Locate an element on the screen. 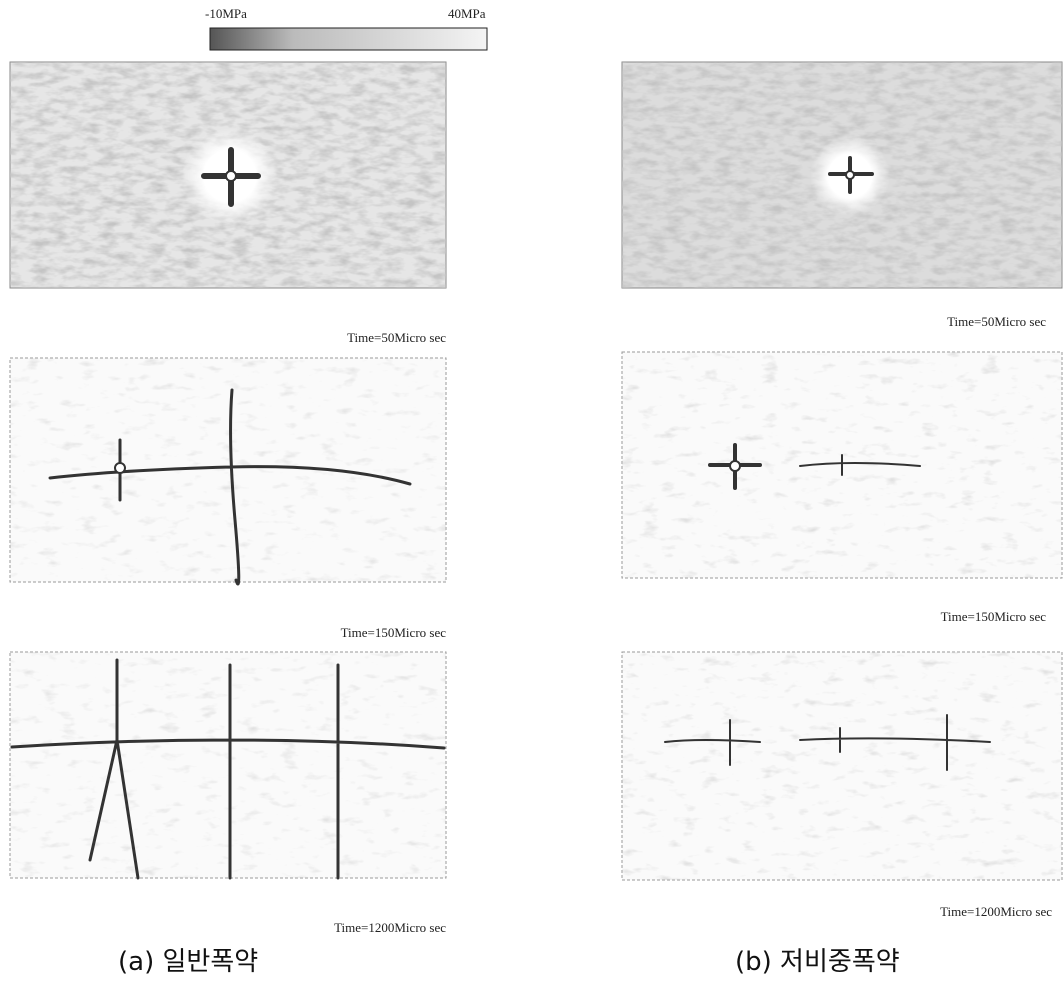 The width and height of the screenshot is (1064, 985). panel-label: (b) 저비중폭약 is located at coordinates (817, 962).